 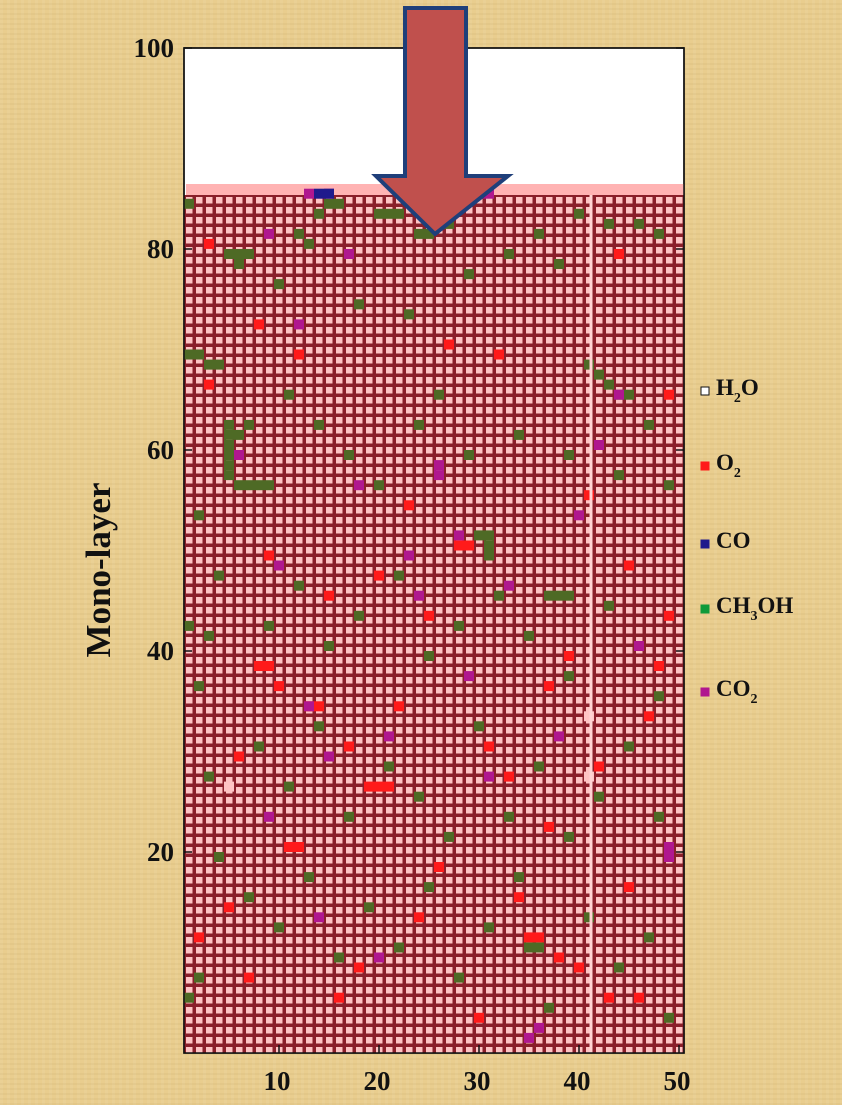 I want to click on y-tick-label: 40, so click(x=160, y=651).